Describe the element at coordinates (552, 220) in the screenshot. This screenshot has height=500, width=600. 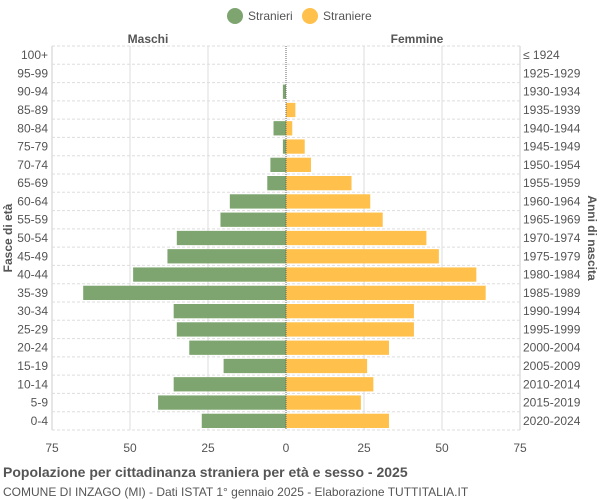
I see `birth-year-label: 1965-1969` at that location.